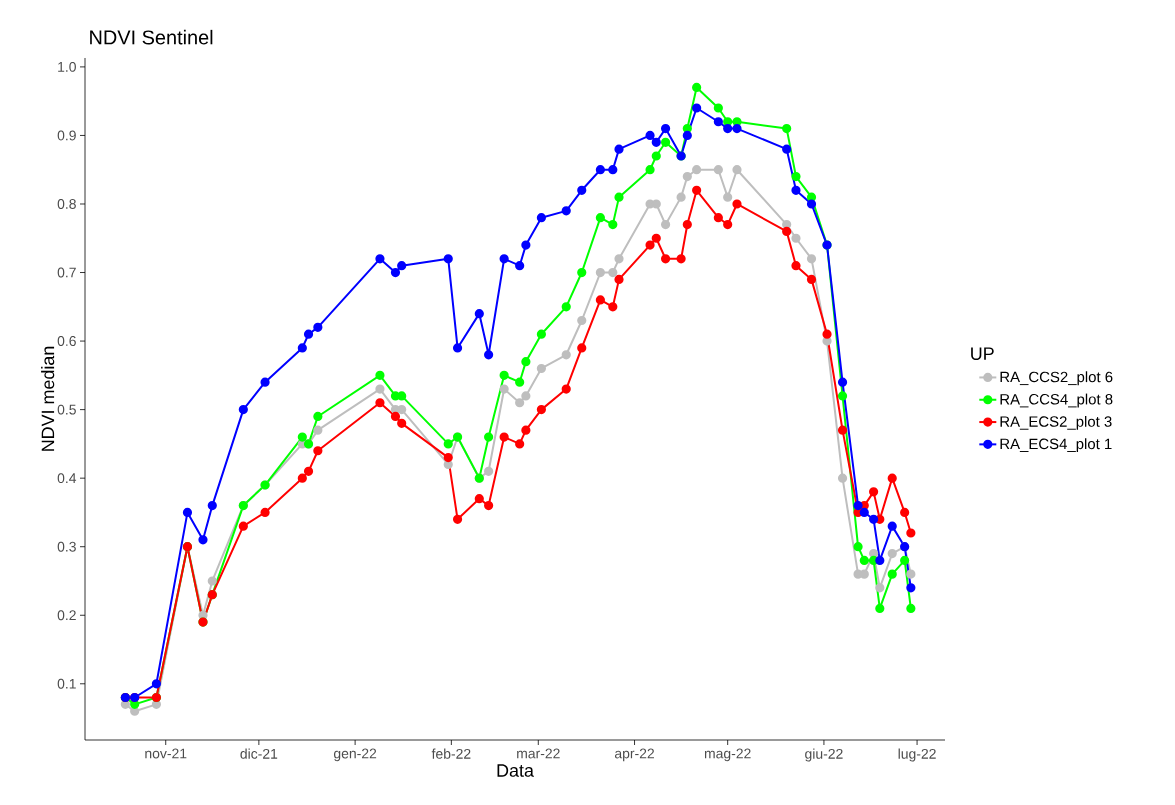 The width and height of the screenshot is (1175, 805). Describe the element at coordinates (538, 753) in the screenshot. I see `x-tick-label: mar-22` at that location.